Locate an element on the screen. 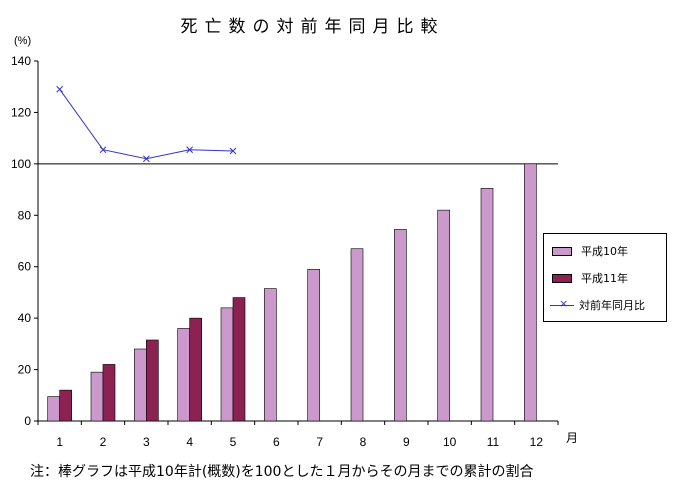  legend-item-h10: 平成10年 is located at coordinates (590, 251).